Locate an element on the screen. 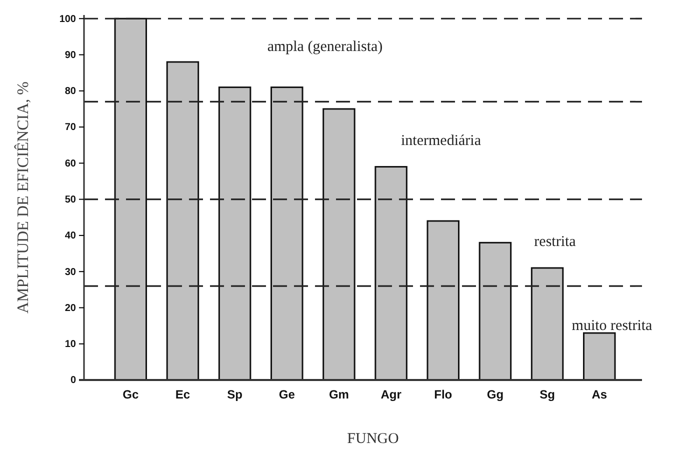  x-tick-label: Flo is located at coordinates (443, 395).